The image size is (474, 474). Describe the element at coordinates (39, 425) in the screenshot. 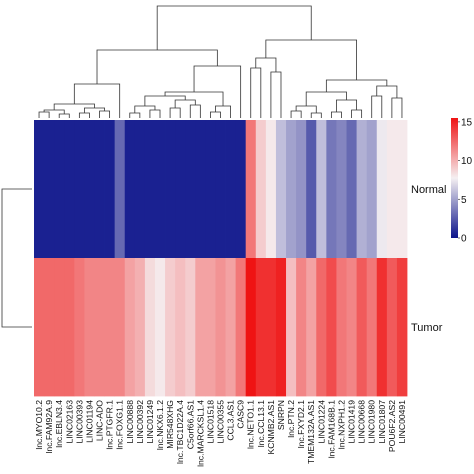

I see `column-label: lnc.MYO10.2` at that location.